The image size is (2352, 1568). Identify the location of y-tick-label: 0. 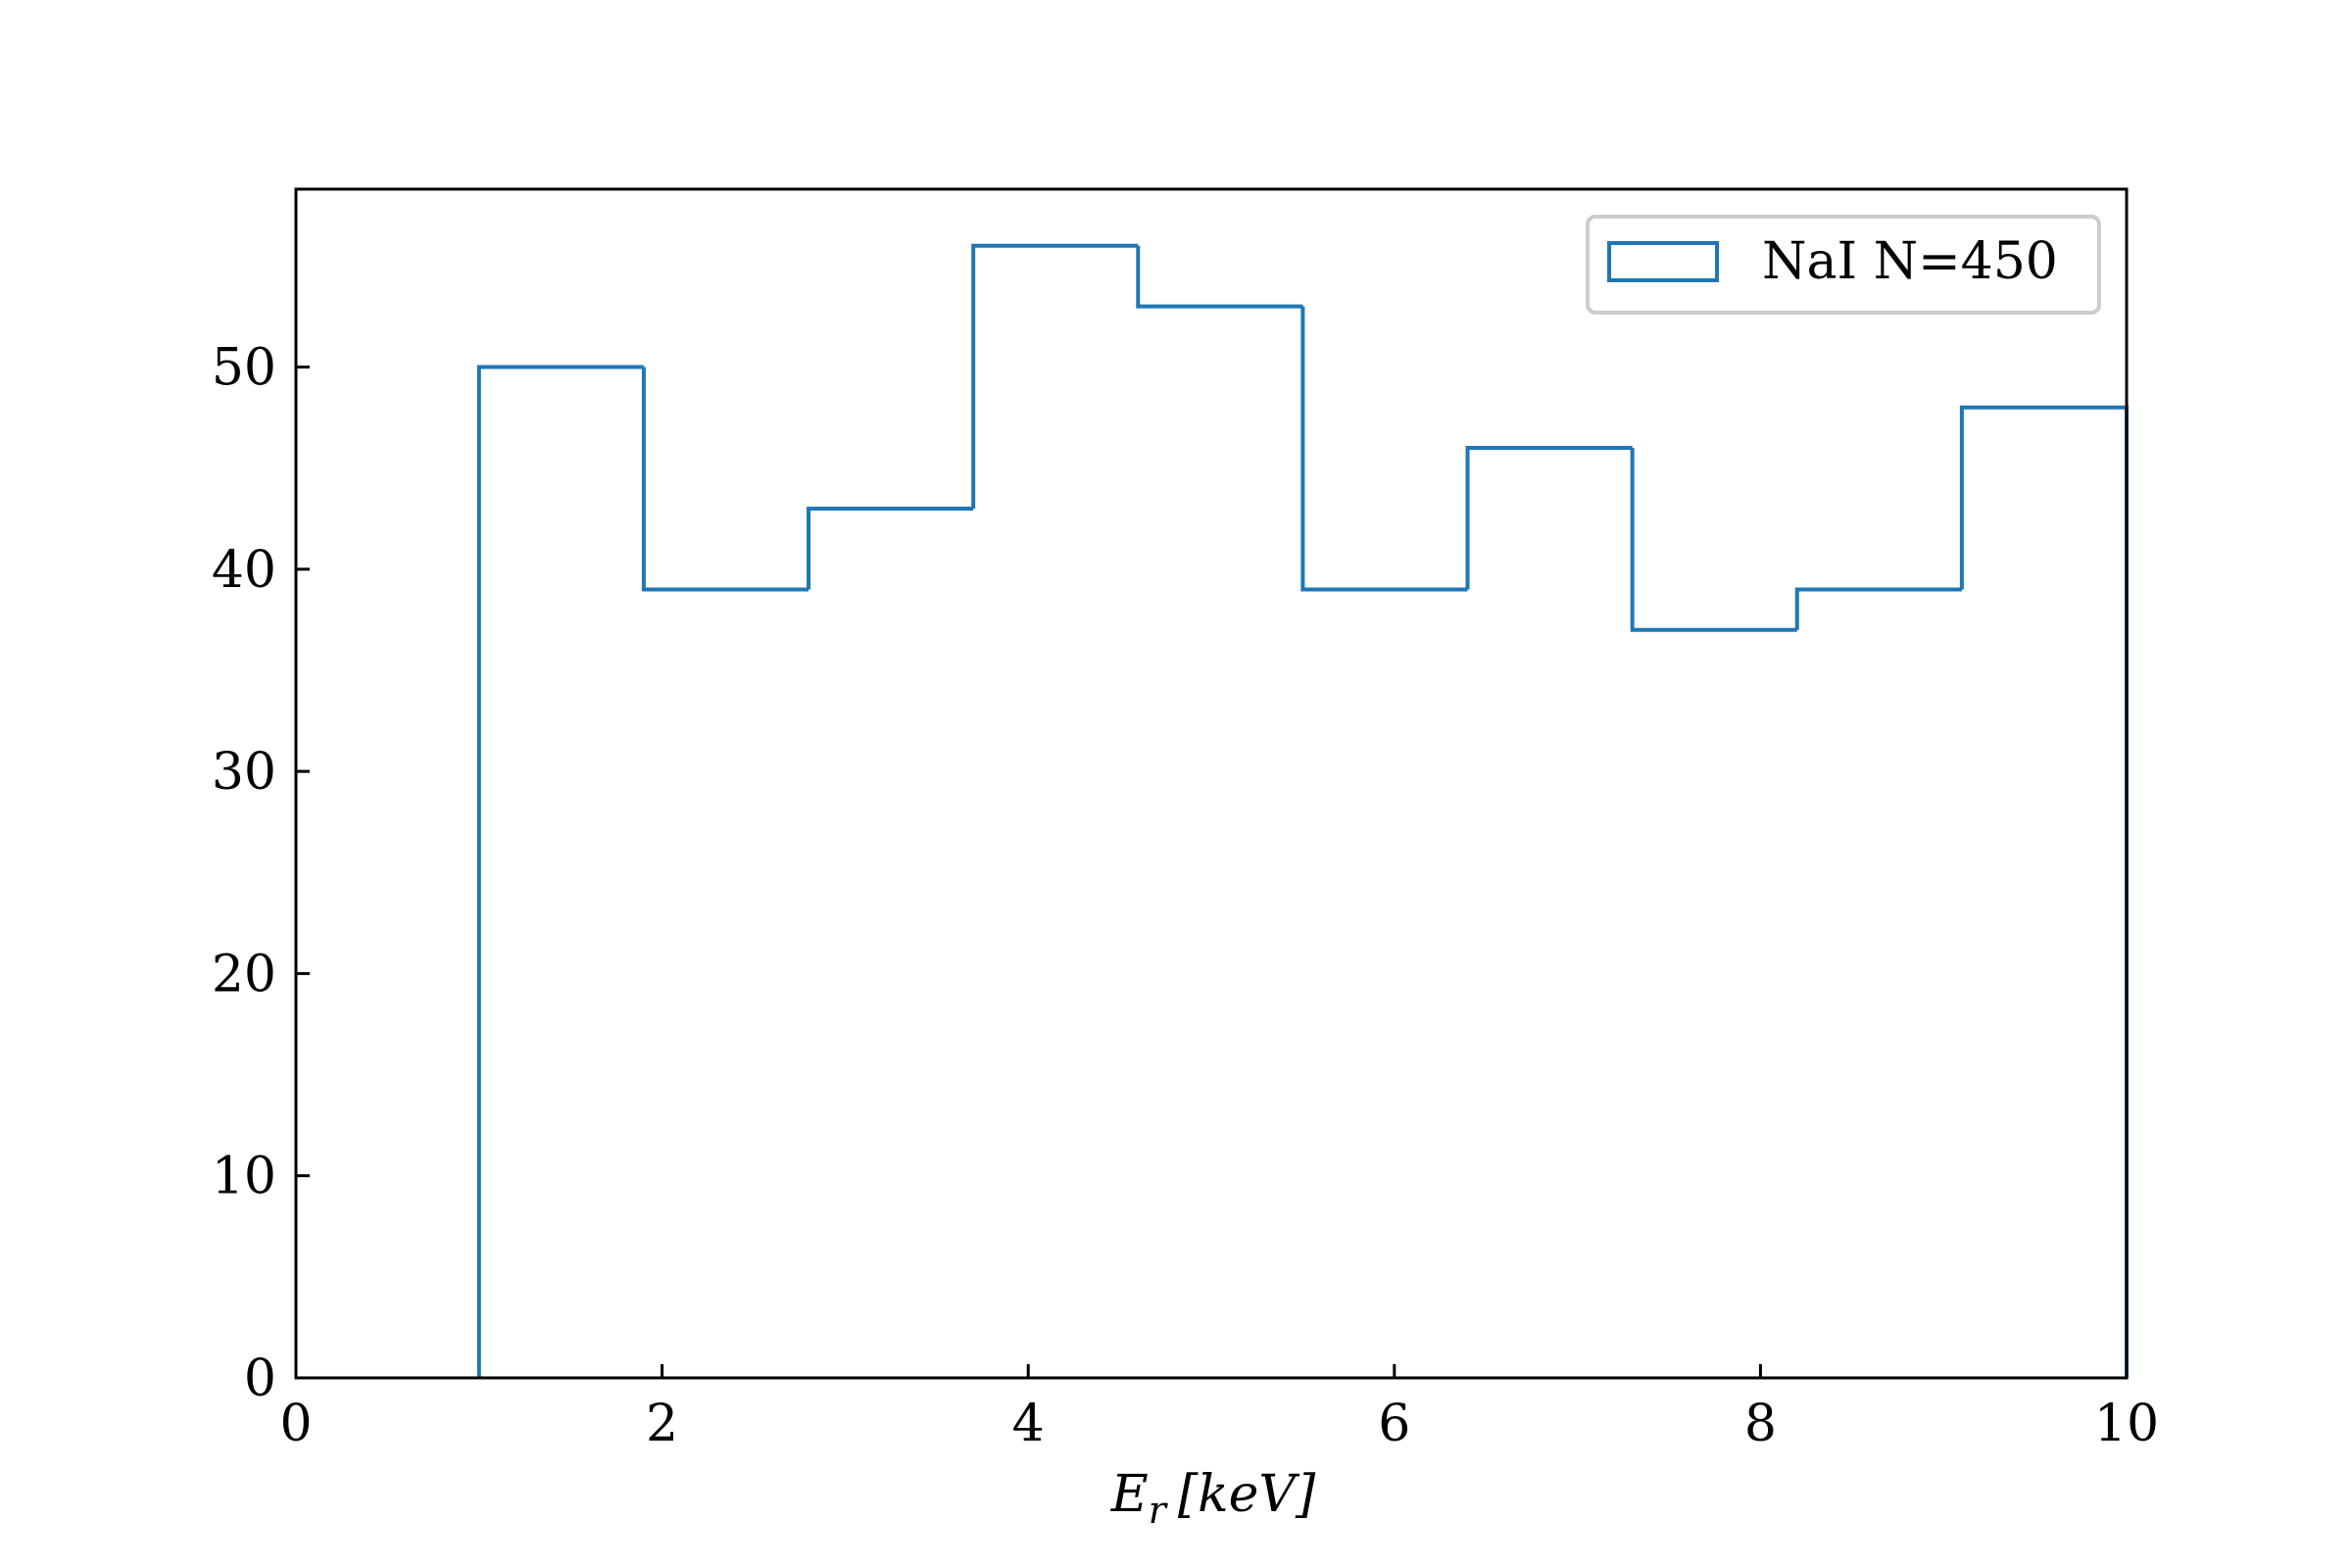
(260, 1378).